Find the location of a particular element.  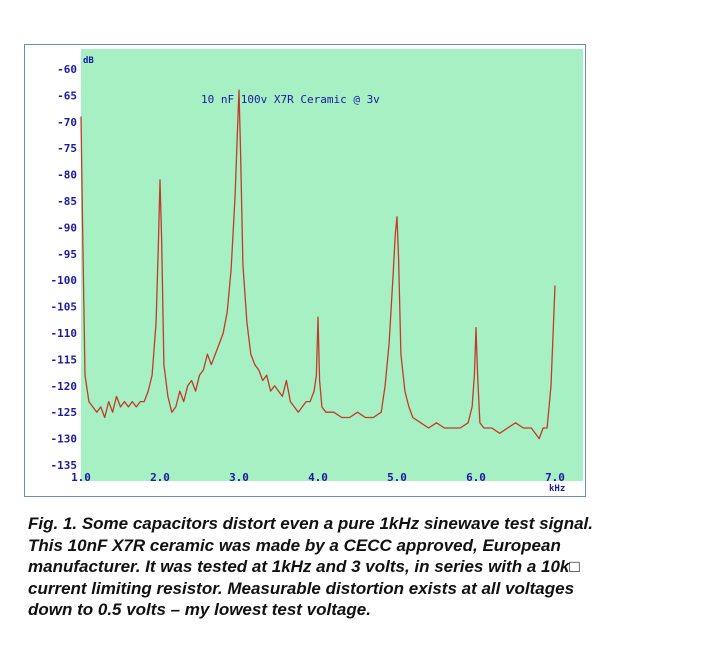

x-tick-label: 5.0 is located at coordinates (397, 477).